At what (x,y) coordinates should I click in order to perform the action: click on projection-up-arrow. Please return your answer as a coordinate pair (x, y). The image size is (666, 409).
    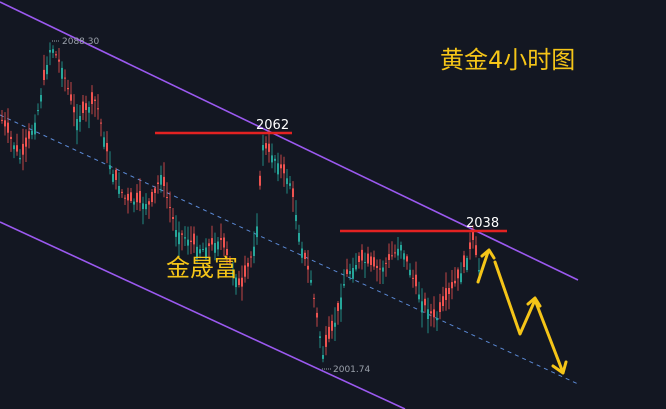
    Looking at the image, I should click on (483, 267).